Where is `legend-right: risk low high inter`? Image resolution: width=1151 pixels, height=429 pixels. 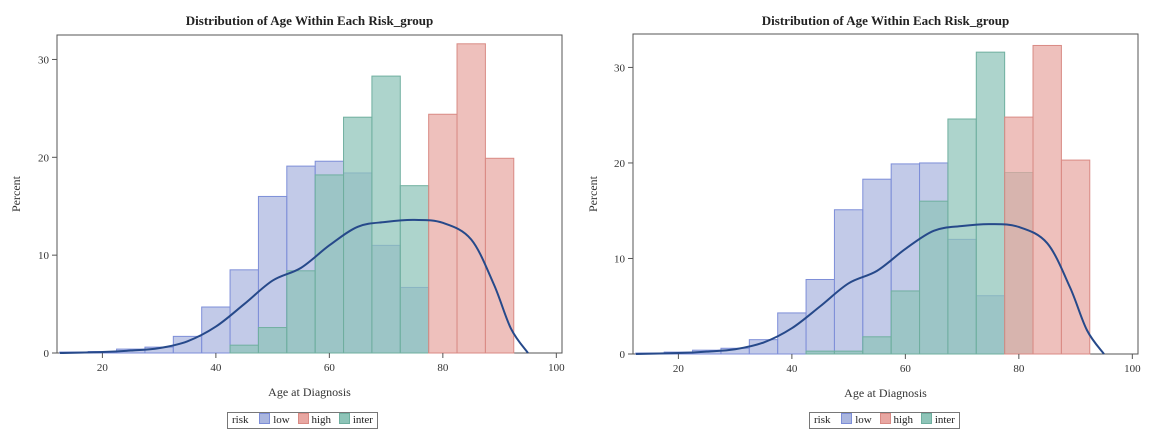 legend-right: risk low high inter is located at coordinates (884, 420).